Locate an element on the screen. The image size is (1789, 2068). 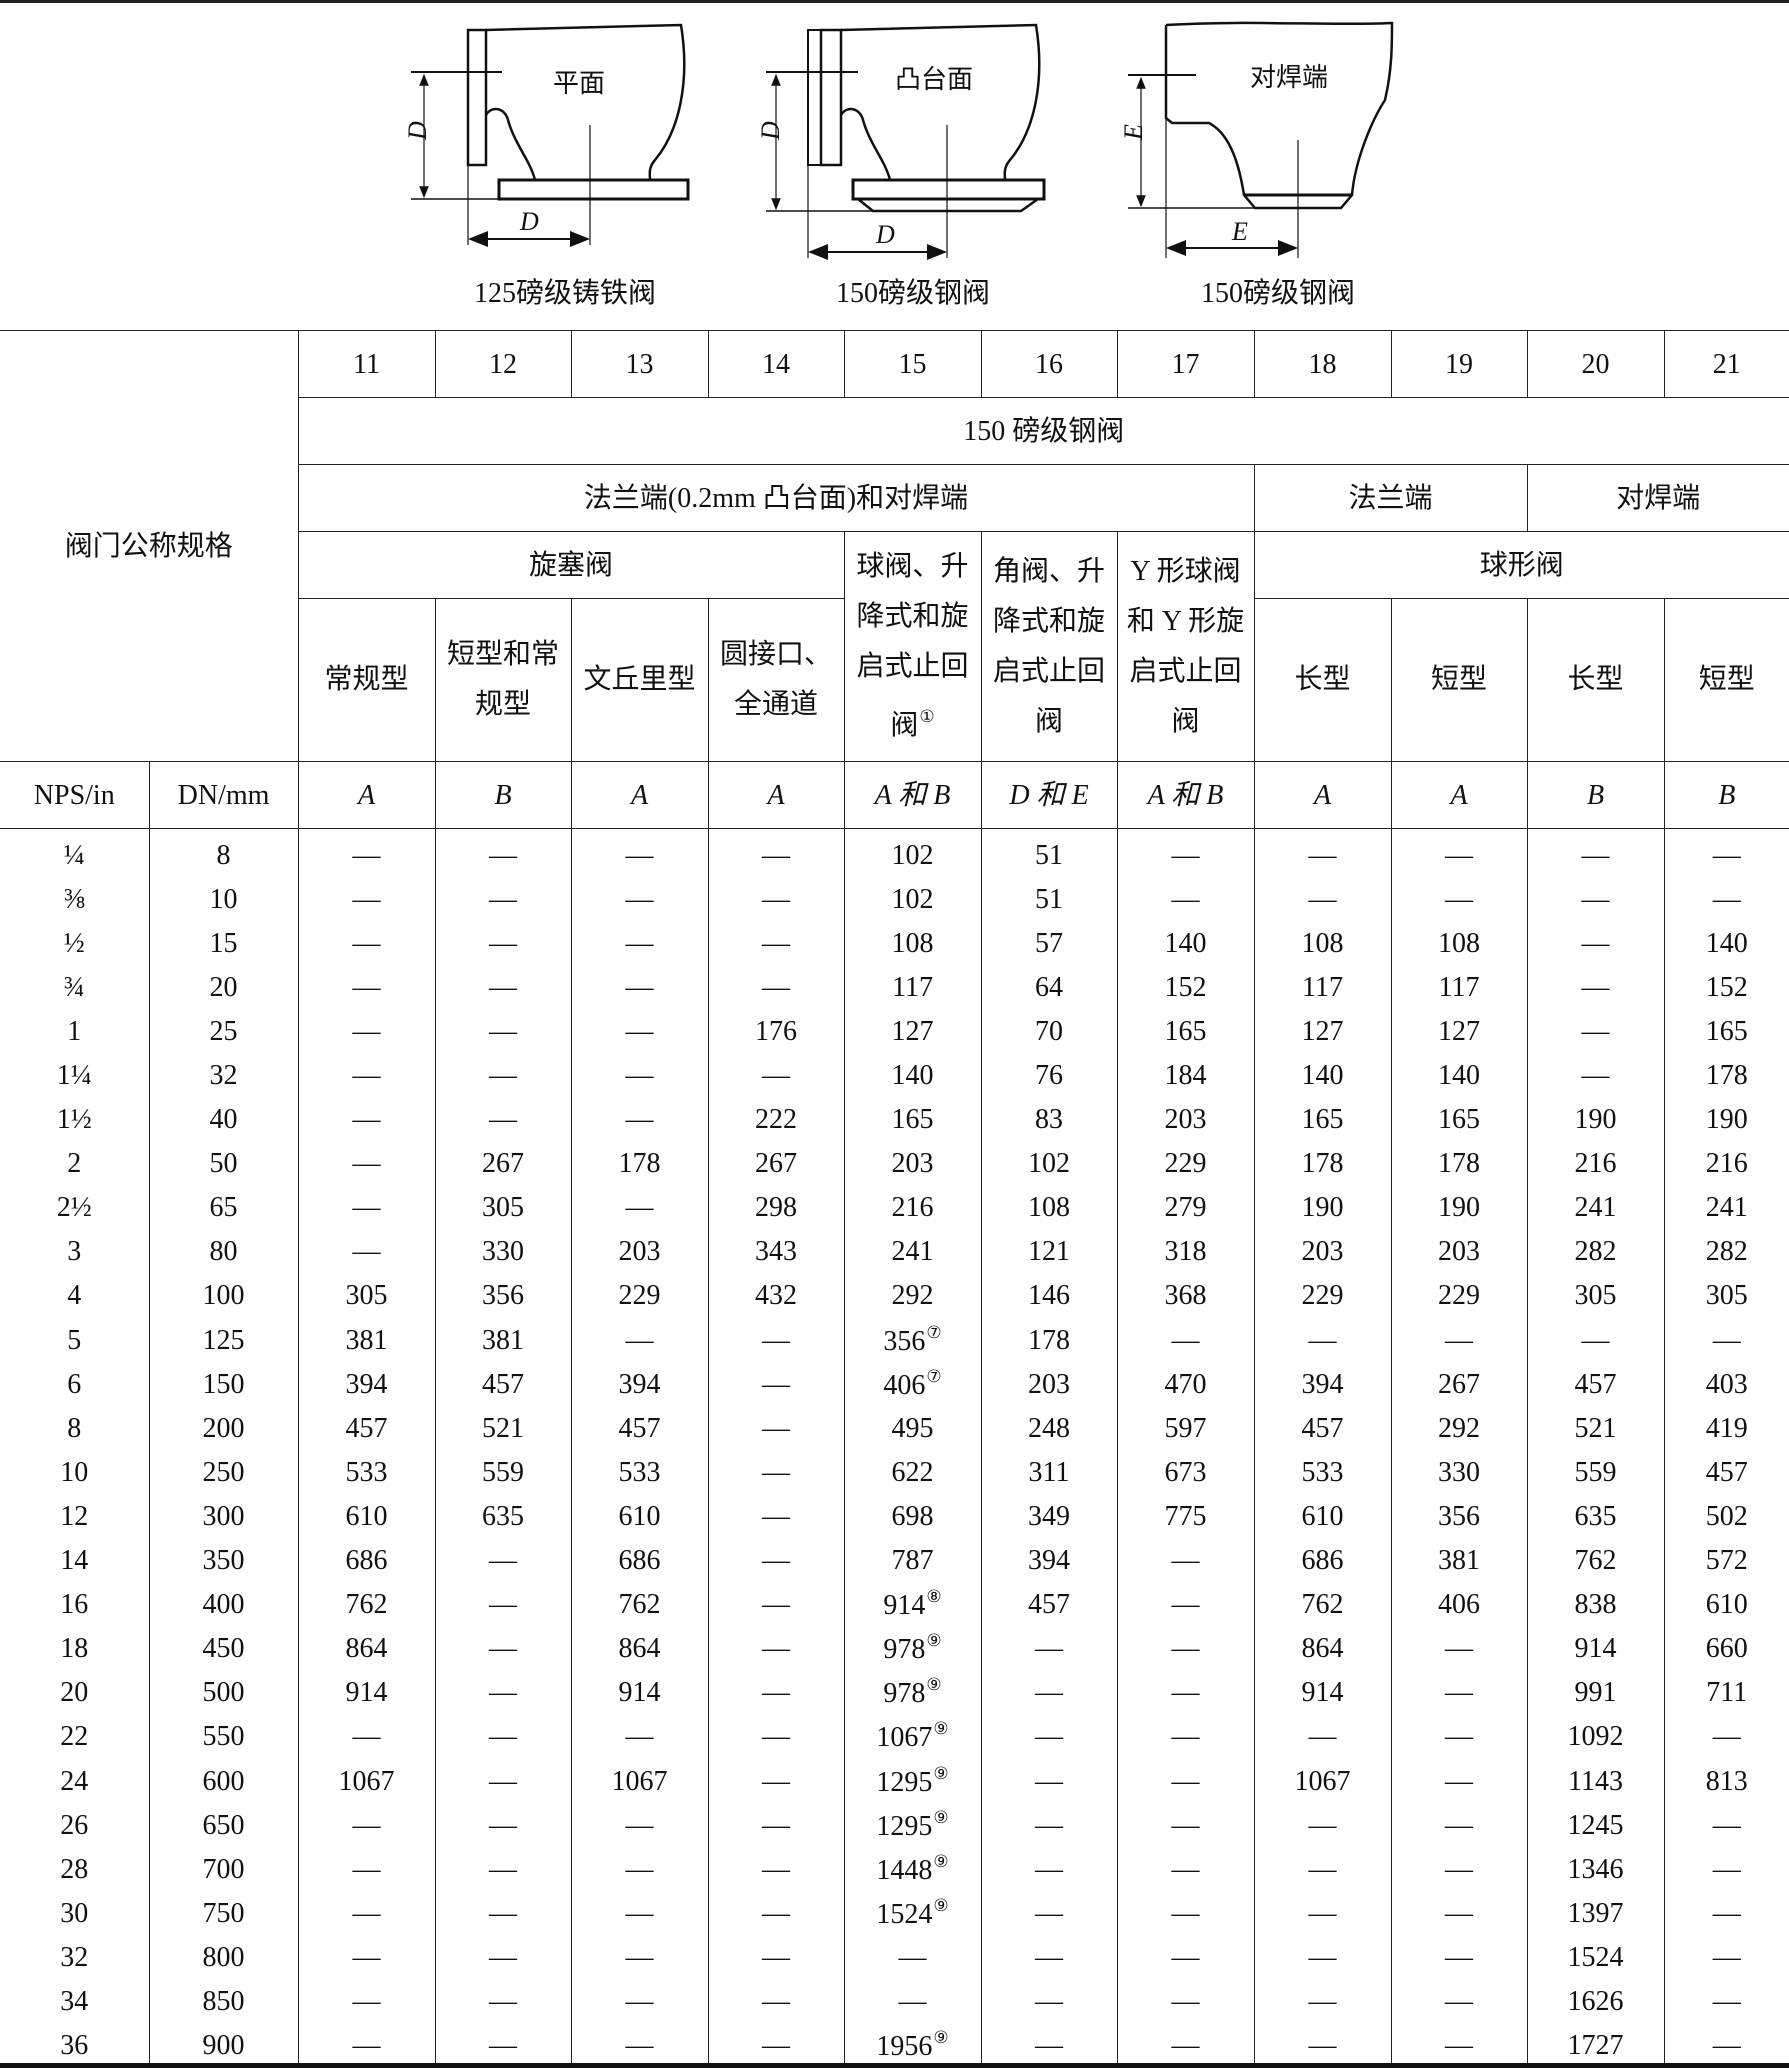
dimension-cell: 51 is located at coordinates (1049, 899).